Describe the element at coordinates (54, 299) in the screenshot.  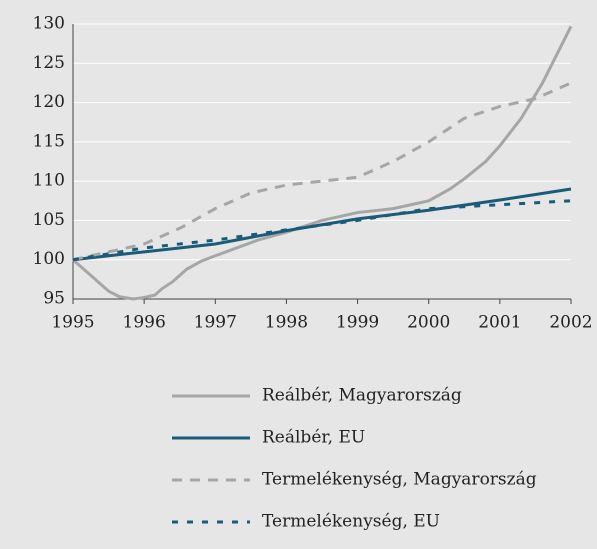
I see `y-tick-label: 95` at that location.